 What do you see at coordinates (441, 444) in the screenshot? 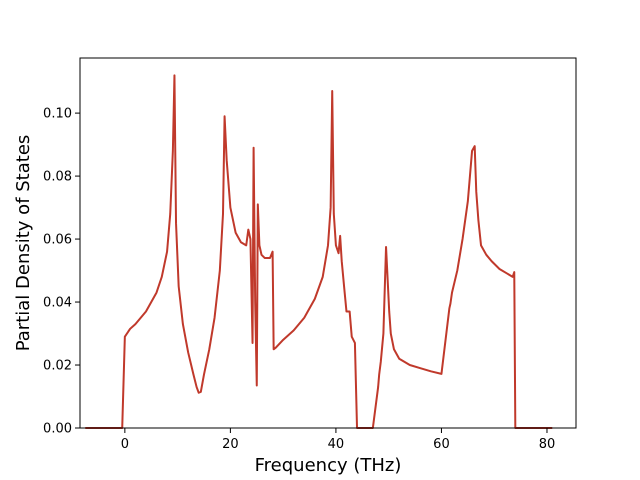
I see `x-tick-label: 60` at bounding box center [441, 444].